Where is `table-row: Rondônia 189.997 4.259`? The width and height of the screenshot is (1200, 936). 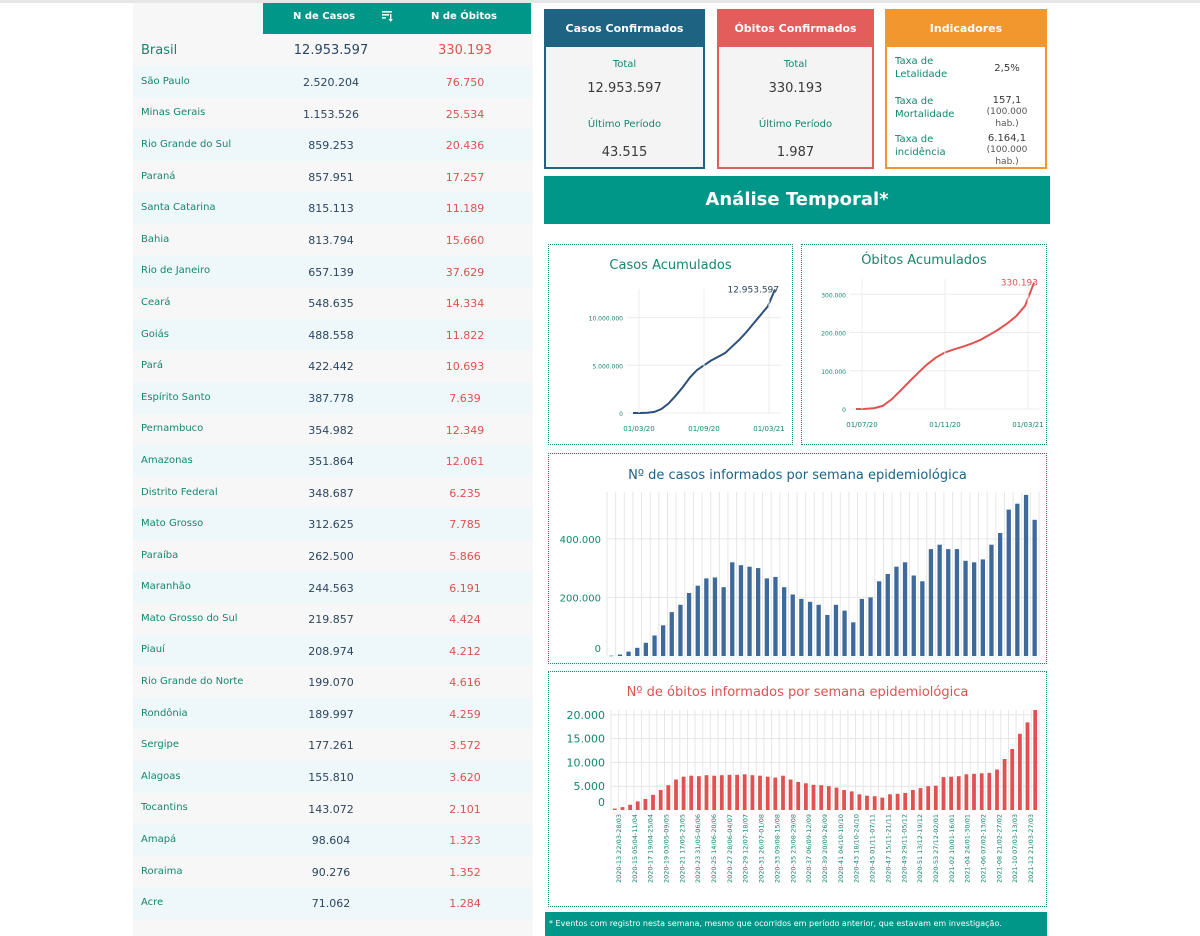
table-row: Rondônia 189.997 4.259 is located at coordinates (332, 713).